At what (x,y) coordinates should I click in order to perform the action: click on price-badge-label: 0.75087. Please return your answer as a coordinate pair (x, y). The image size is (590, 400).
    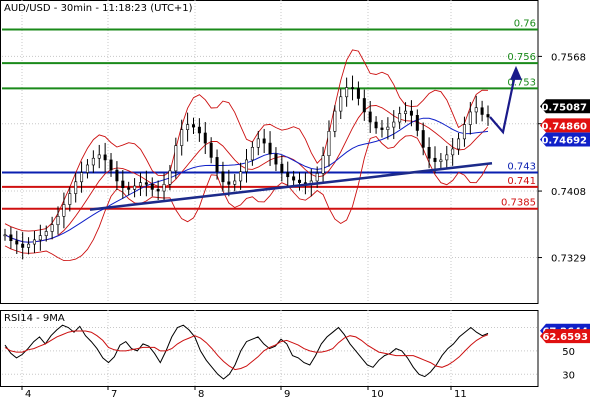
    Looking at the image, I should click on (564, 107).